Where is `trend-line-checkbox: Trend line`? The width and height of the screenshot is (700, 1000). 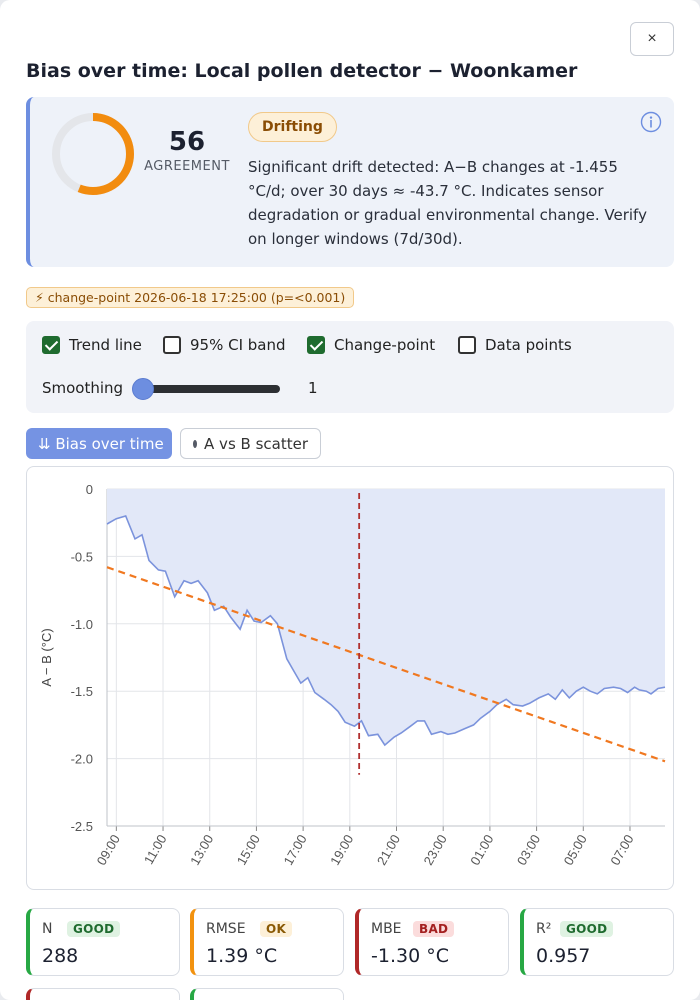 trend-line-checkbox: Trend line is located at coordinates (92, 345).